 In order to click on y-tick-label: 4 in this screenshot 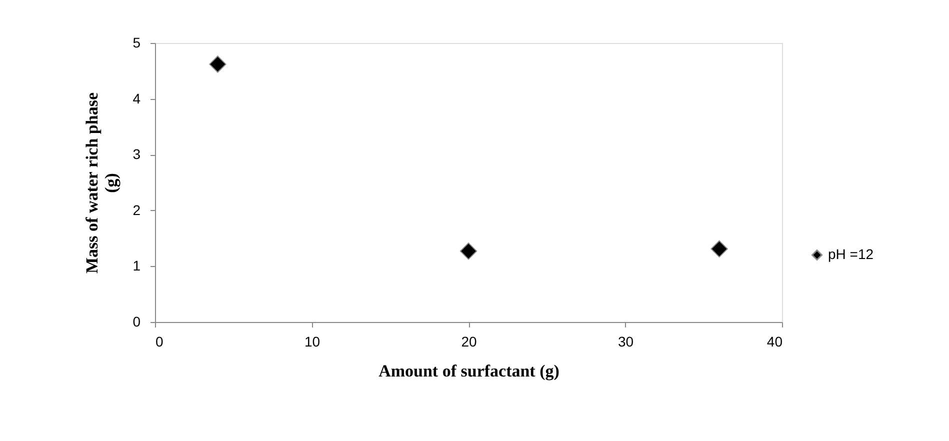, I will do `click(136, 98)`.